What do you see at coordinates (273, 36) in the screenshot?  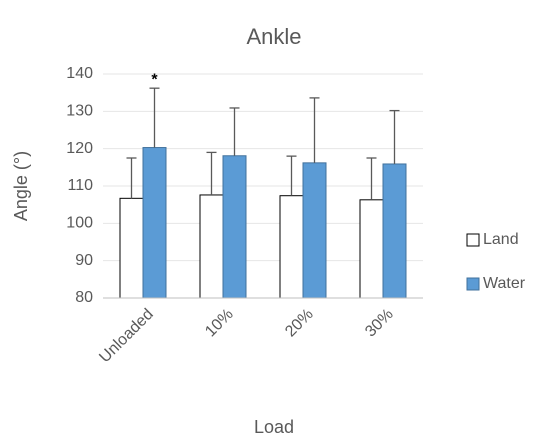 I see `chart-title: Ankle` at bounding box center [273, 36].